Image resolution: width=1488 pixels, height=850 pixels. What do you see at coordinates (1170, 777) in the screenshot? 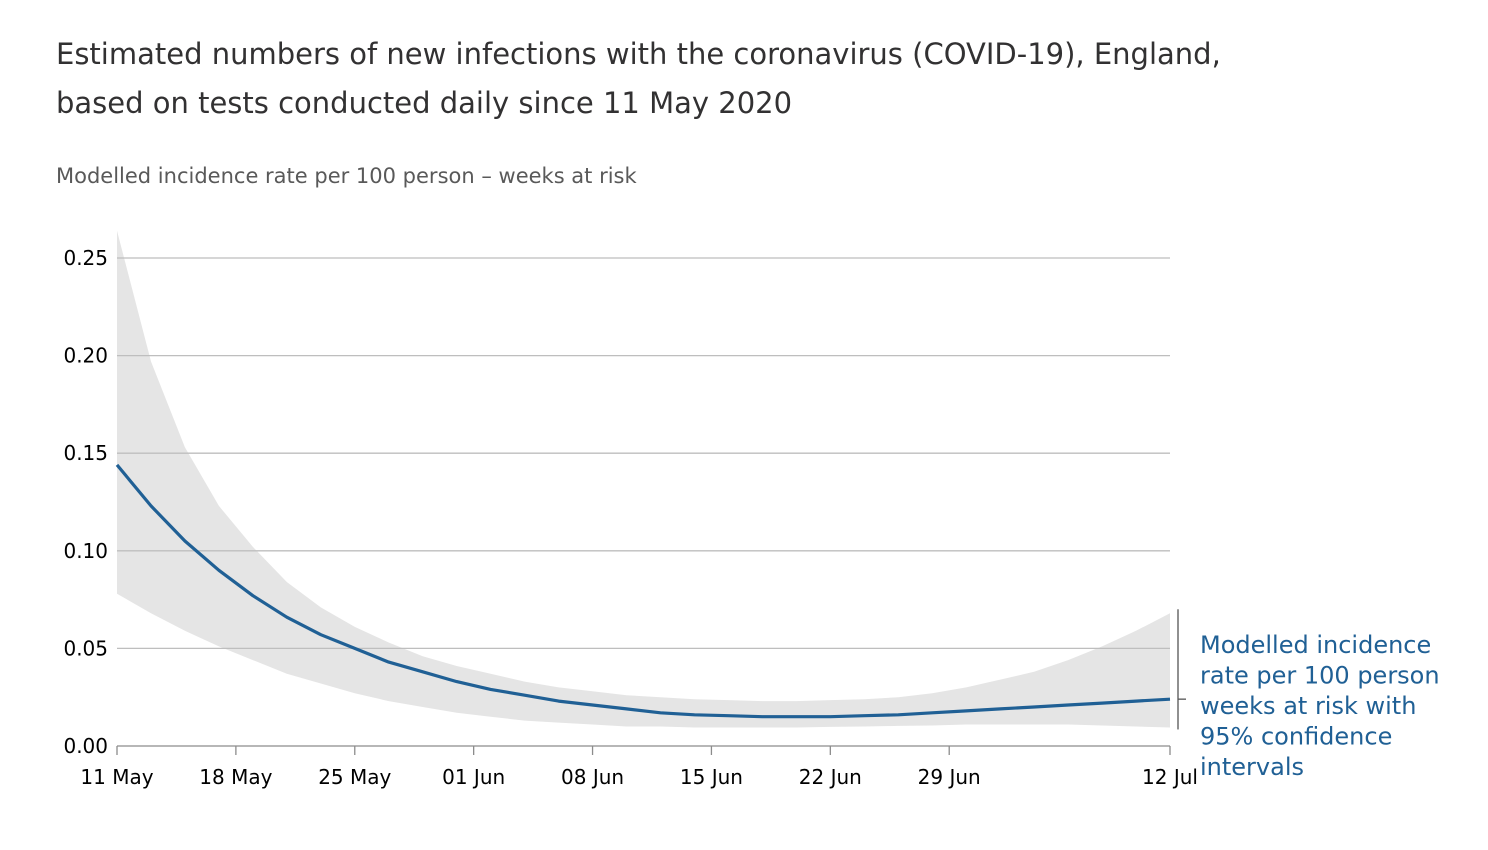
I see `x-tick-label: 12 Jul` at bounding box center [1170, 777].